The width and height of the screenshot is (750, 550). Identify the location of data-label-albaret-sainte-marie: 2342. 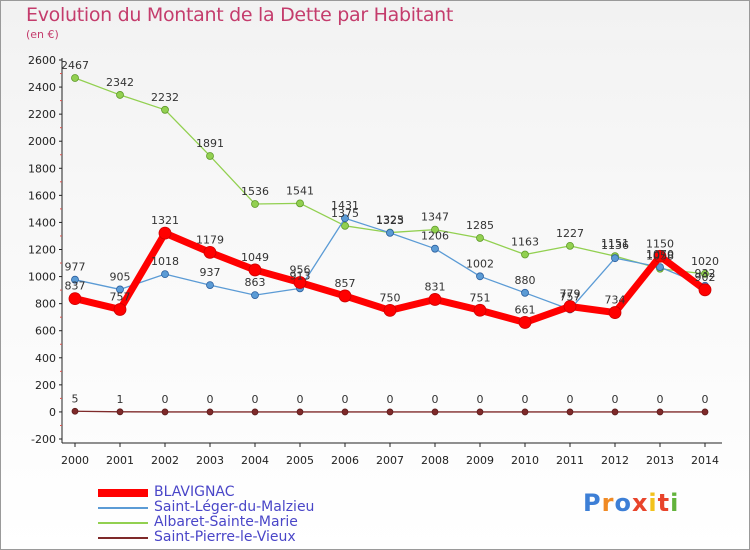
(120, 82).